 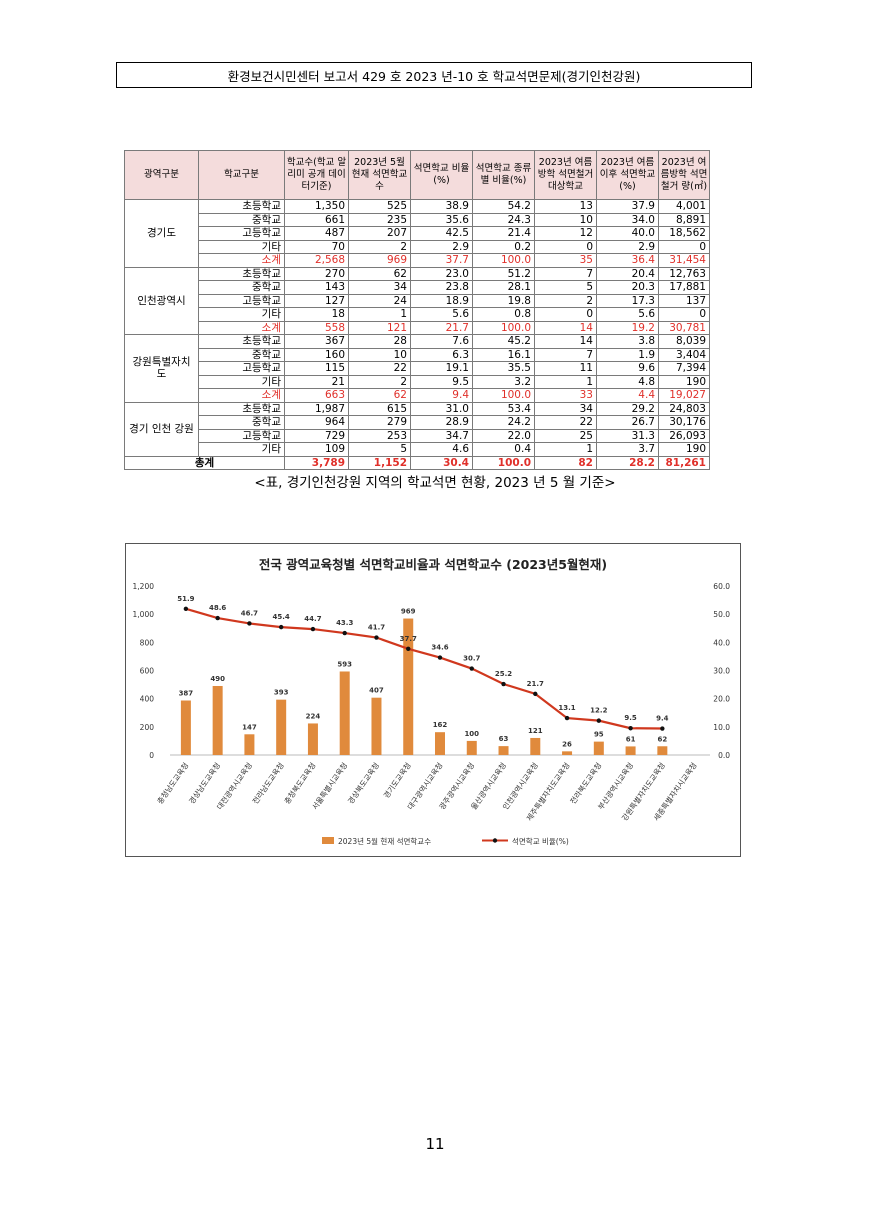 What do you see at coordinates (316, 368) in the screenshot?
I see `value-cell: 115` at bounding box center [316, 368].